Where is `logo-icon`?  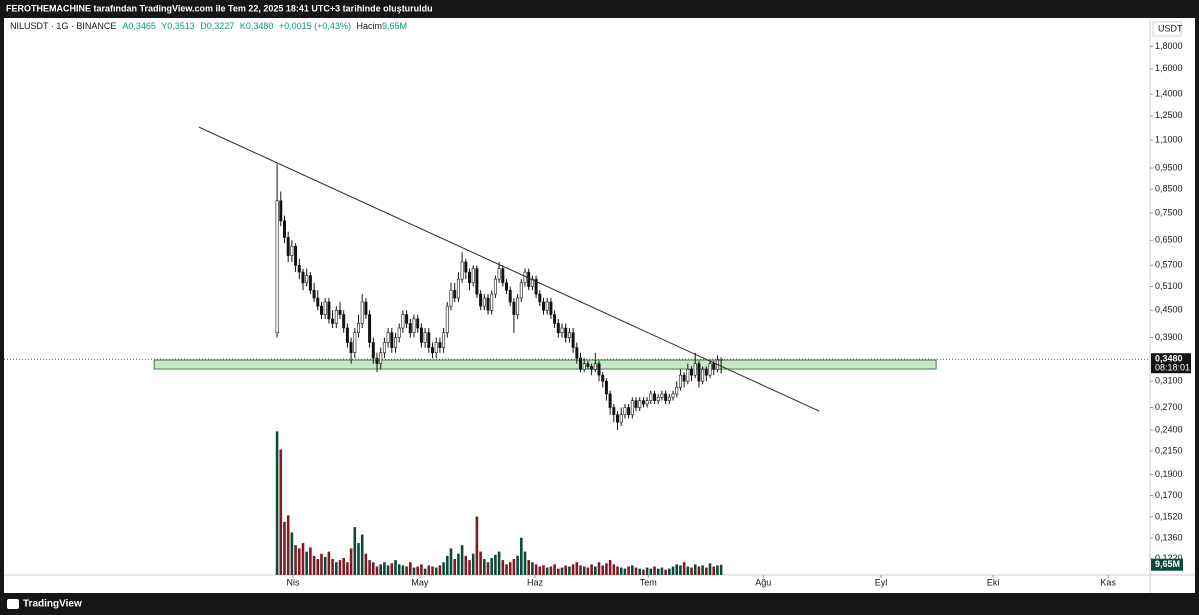 logo-icon is located at coordinates (13, 604).